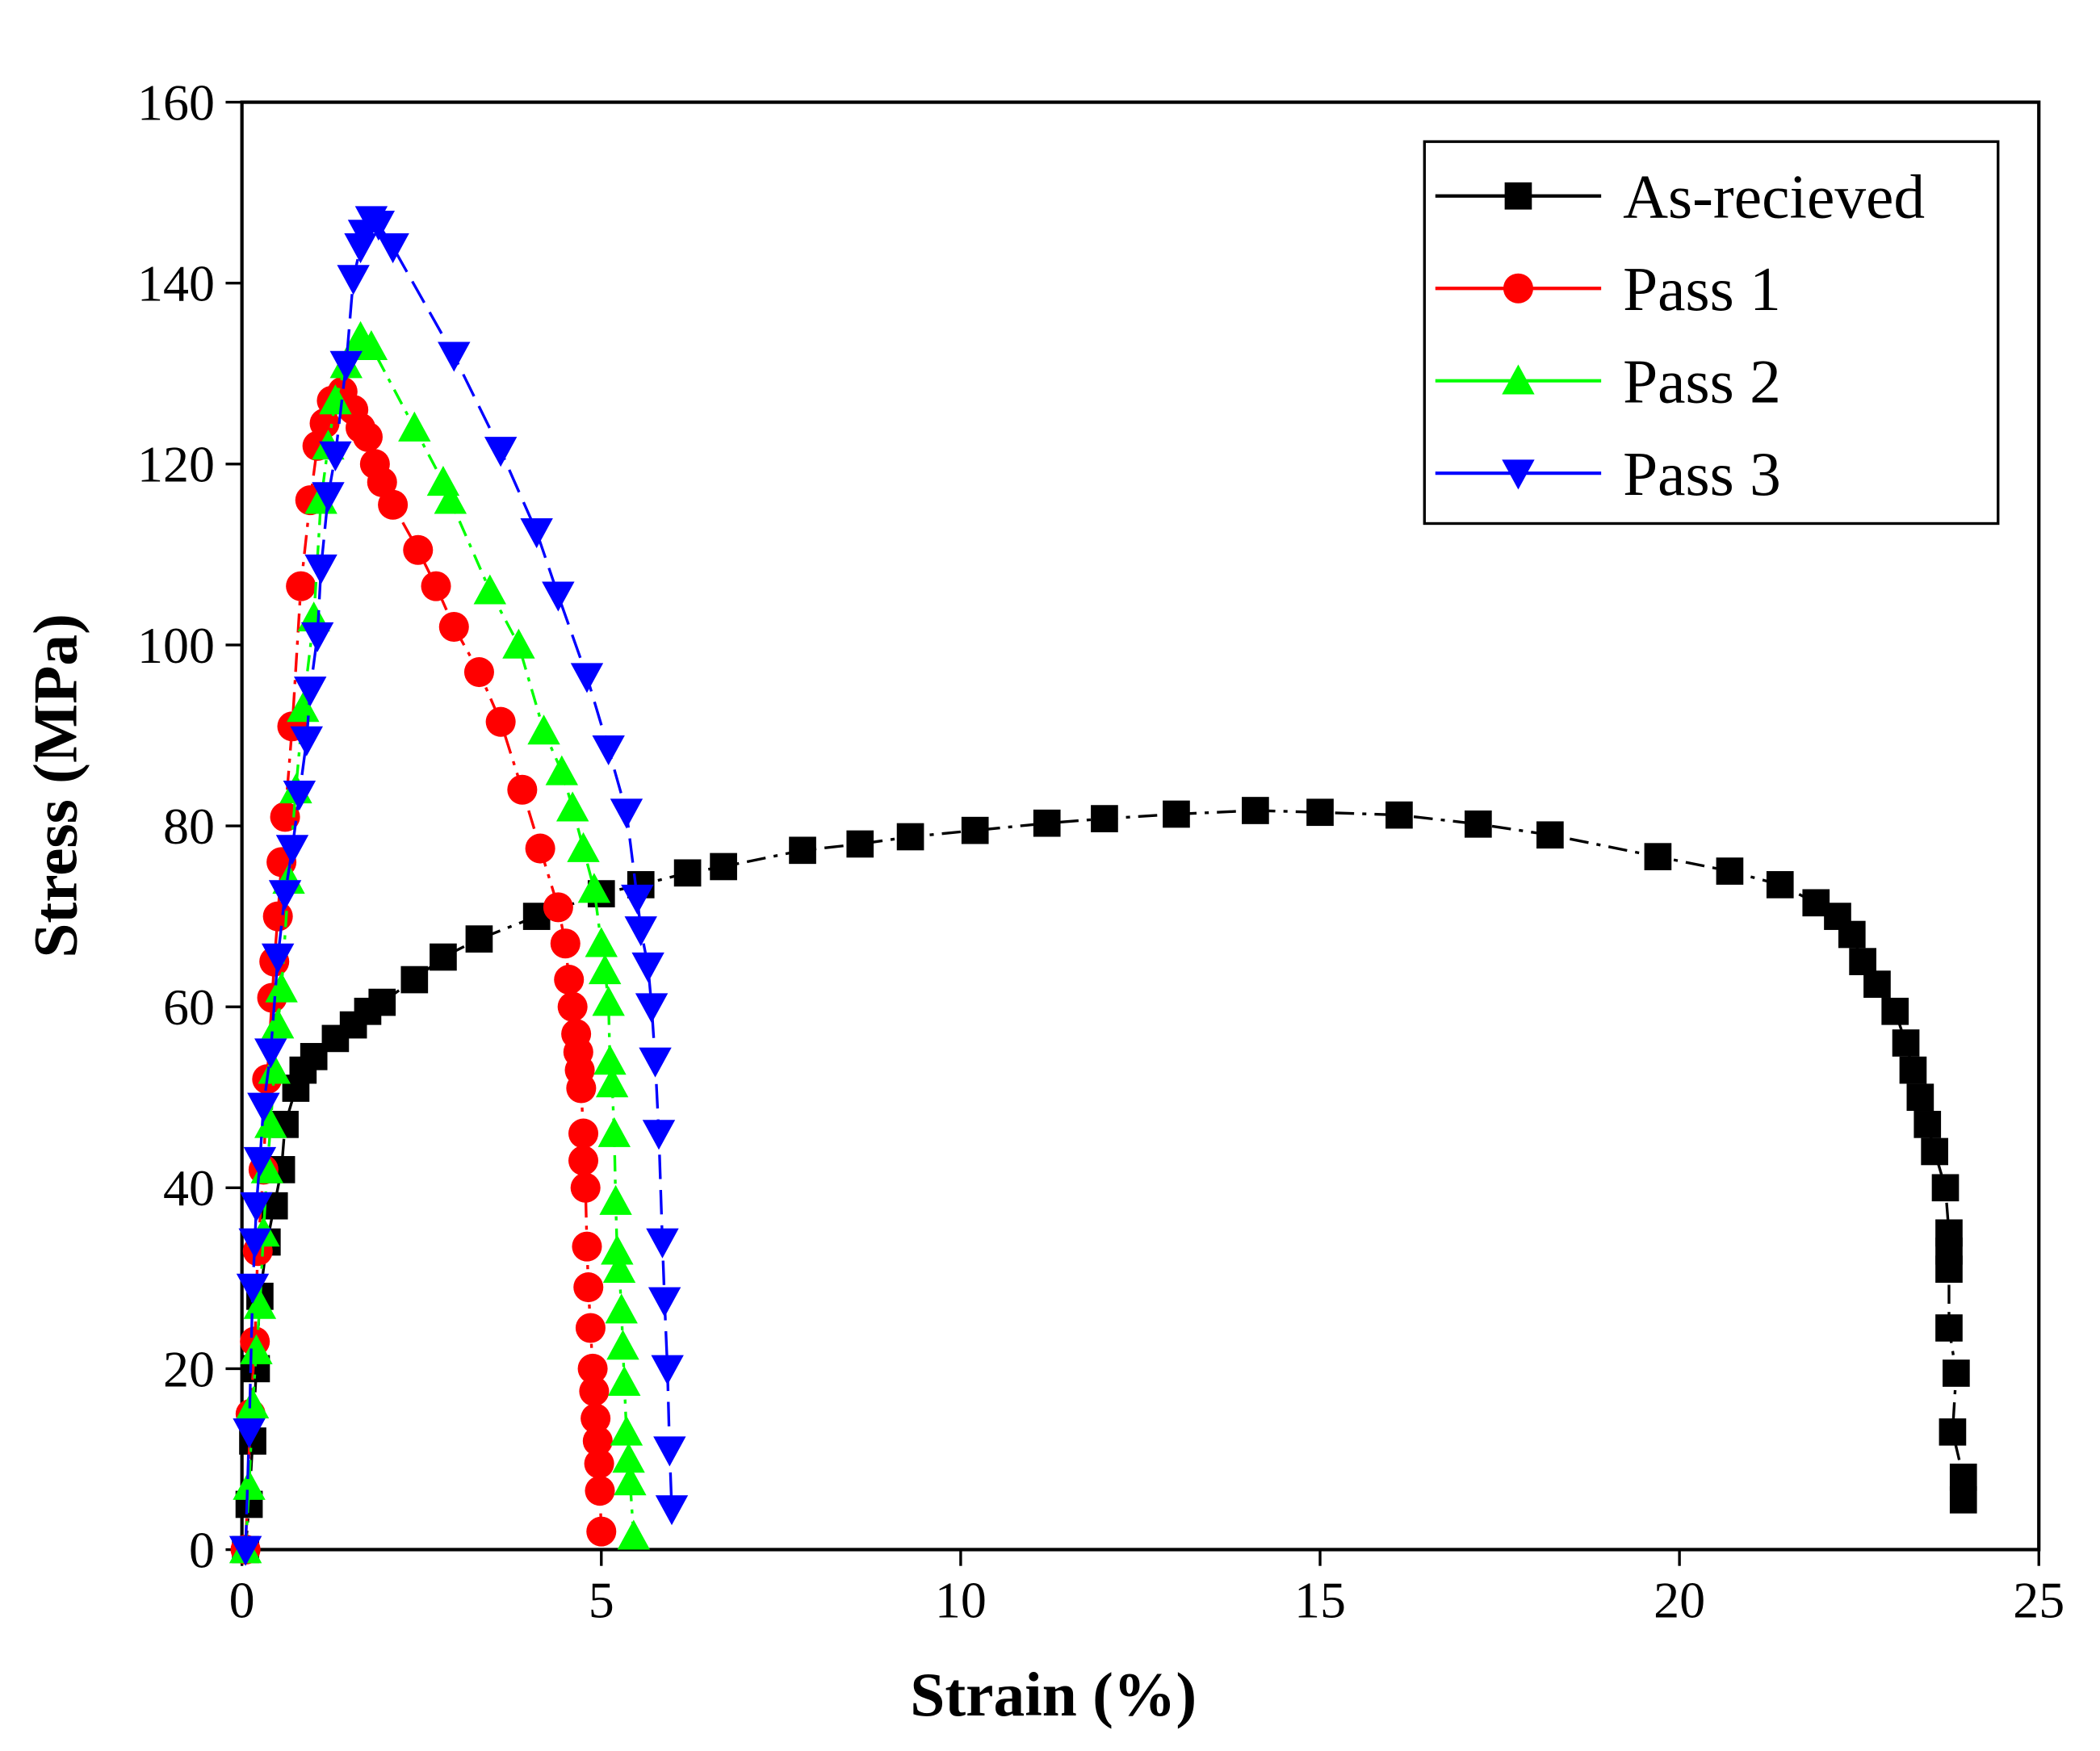 Image resolution: width=2100 pixels, height=1751 pixels. What do you see at coordinates (242, 1601) in the screenshot?
I see `x-tick-label: 0` at bounding box center [242, 1601].